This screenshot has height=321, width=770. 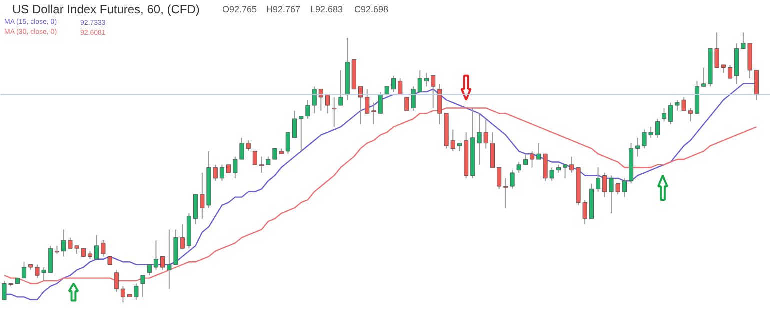 What do you see at coordinates (240, 9) in the screenshot?
I see `text: O92.765` at bounding box center [240, 9].